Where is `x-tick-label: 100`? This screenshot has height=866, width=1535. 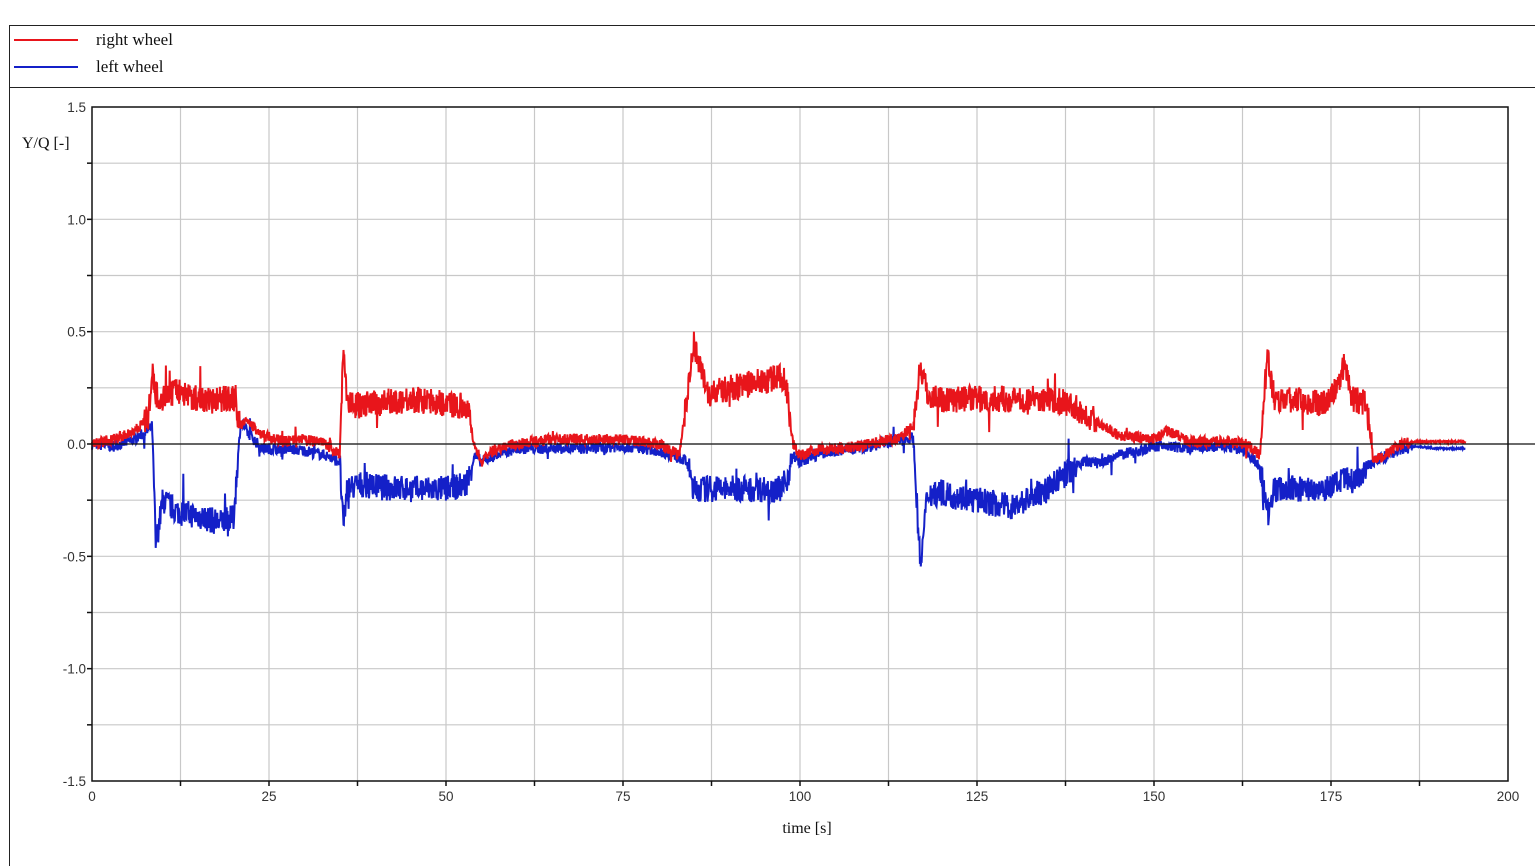
x-tick-label: 100 is located at coordinates (800, 796).